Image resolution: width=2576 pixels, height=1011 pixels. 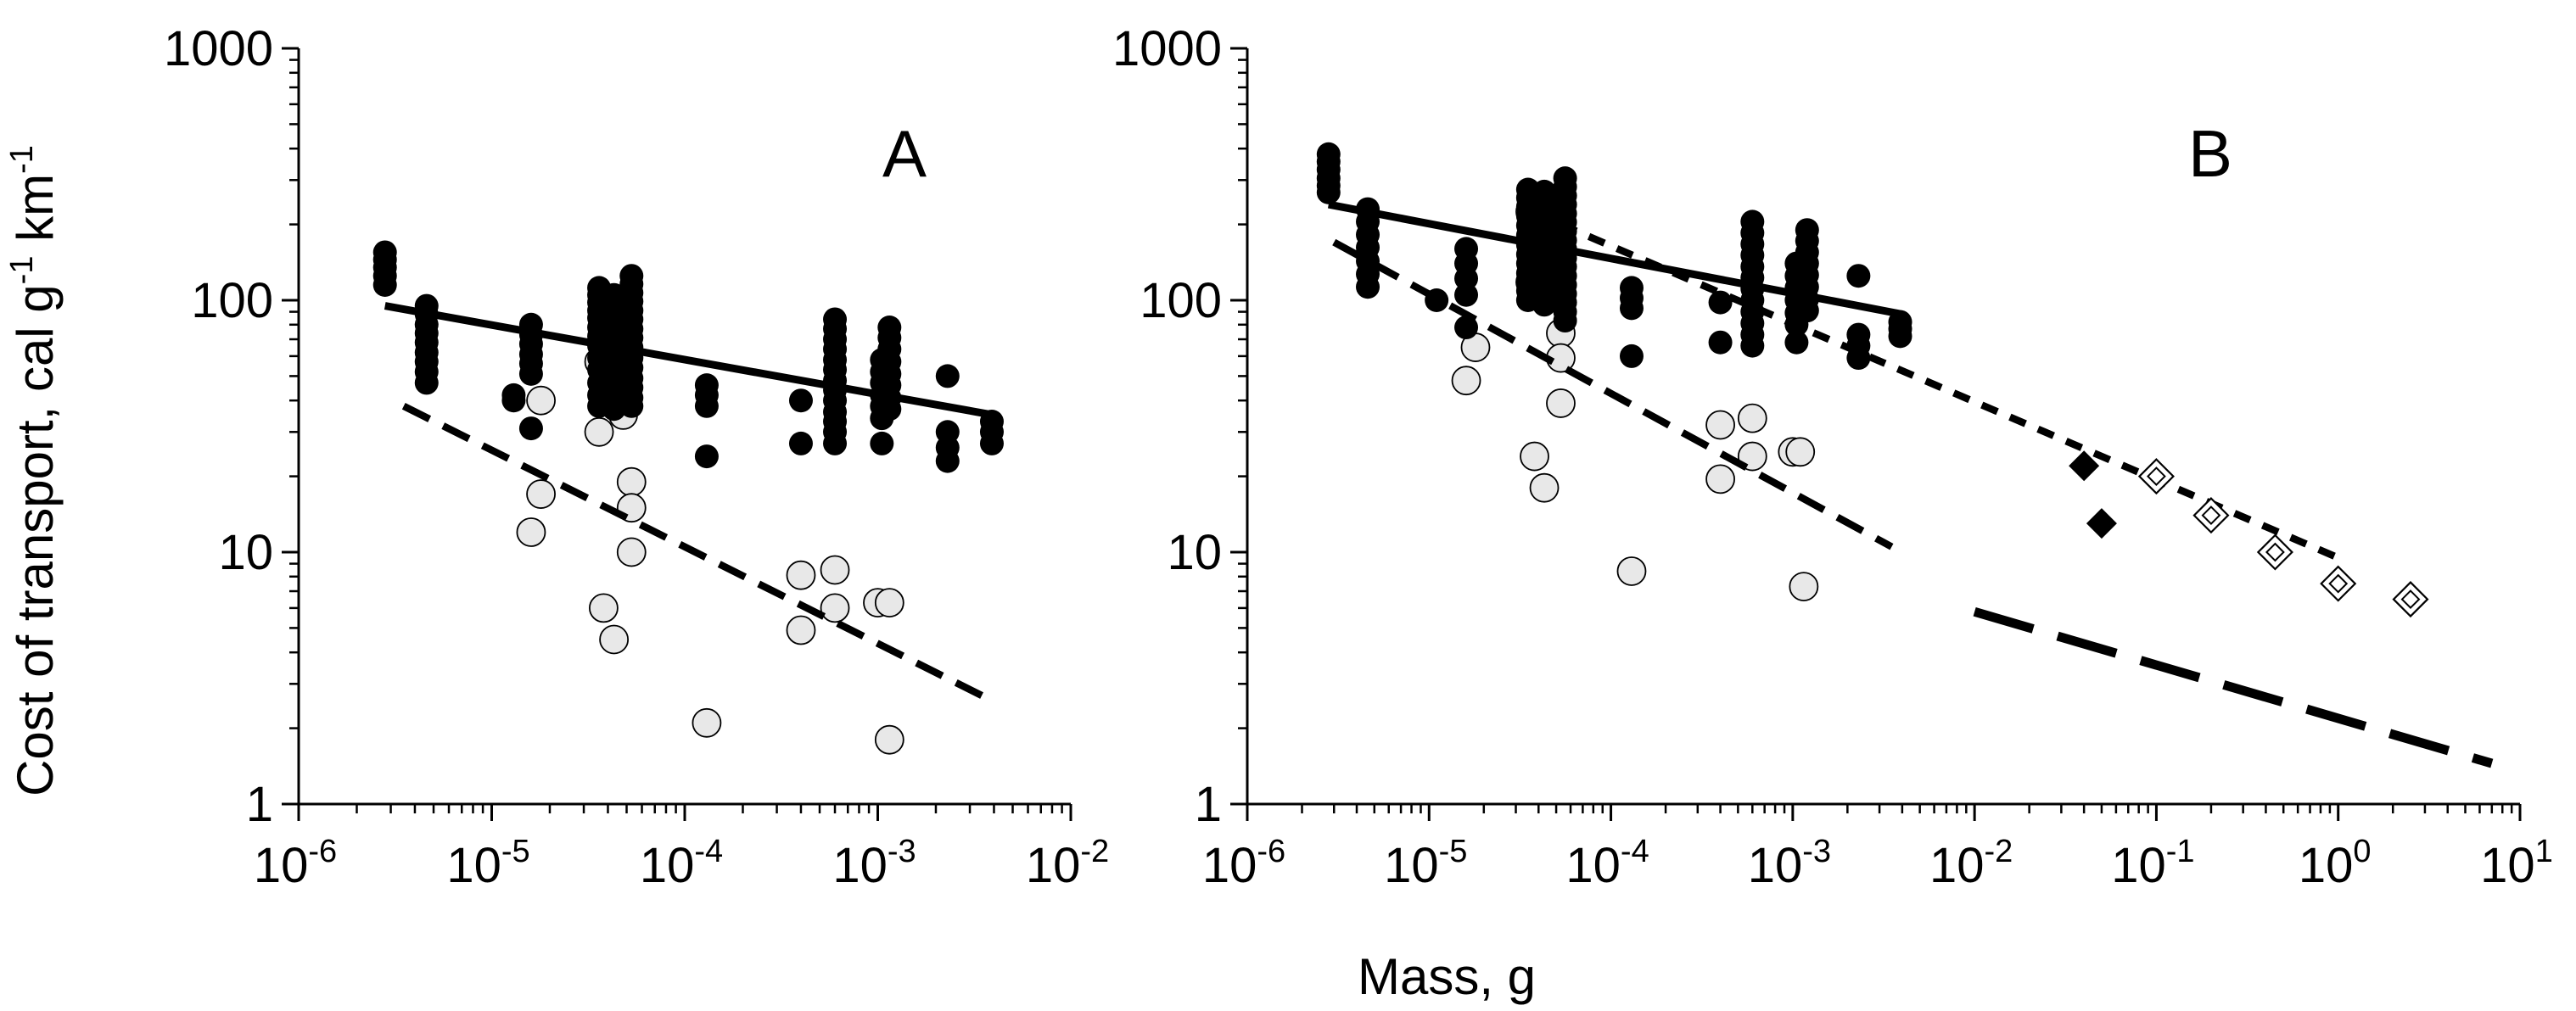 I want to click on y-axis-label-exp2: -1, so click(x=22, y=159).